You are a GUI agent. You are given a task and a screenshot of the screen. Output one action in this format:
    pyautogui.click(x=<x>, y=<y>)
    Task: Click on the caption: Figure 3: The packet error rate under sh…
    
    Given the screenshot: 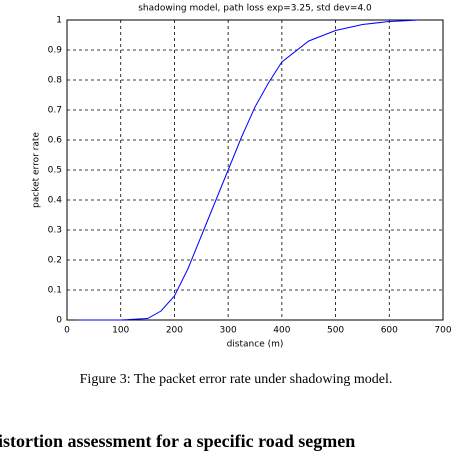 What is the action you would take?
    pyautogui.click(x=236, y=379)
    